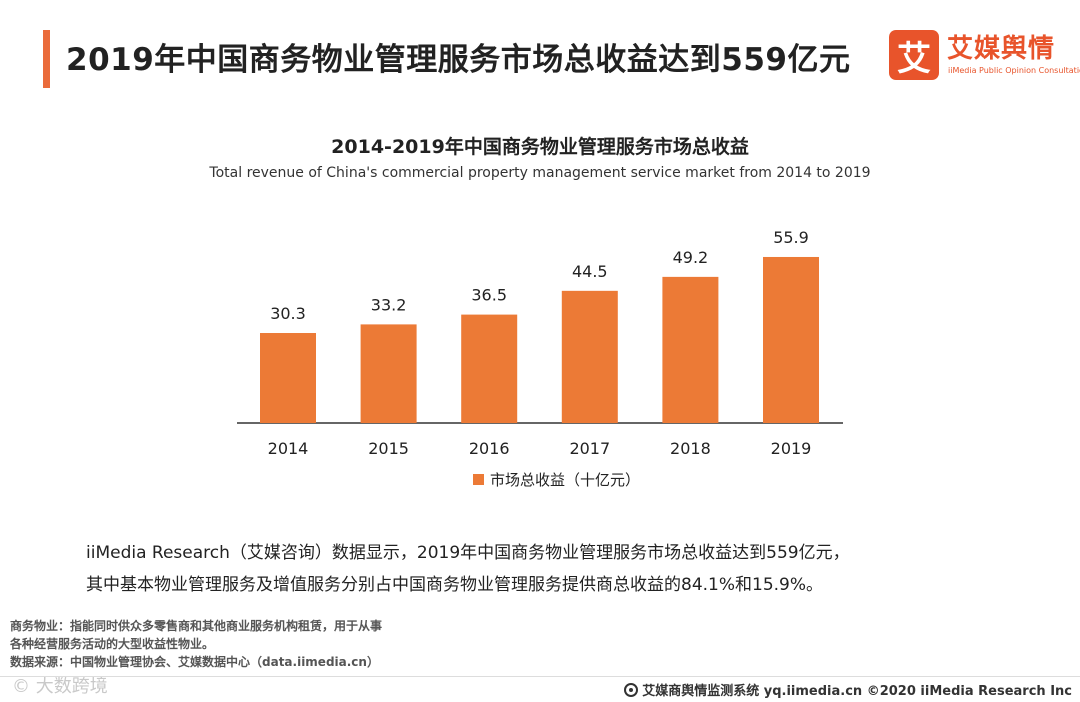 The width and height of the screenshot is (1080, 702). What do you see at coordinates (589, 356) in the screenshot?
I see `bar-2017` at bounding box center [589, 356].